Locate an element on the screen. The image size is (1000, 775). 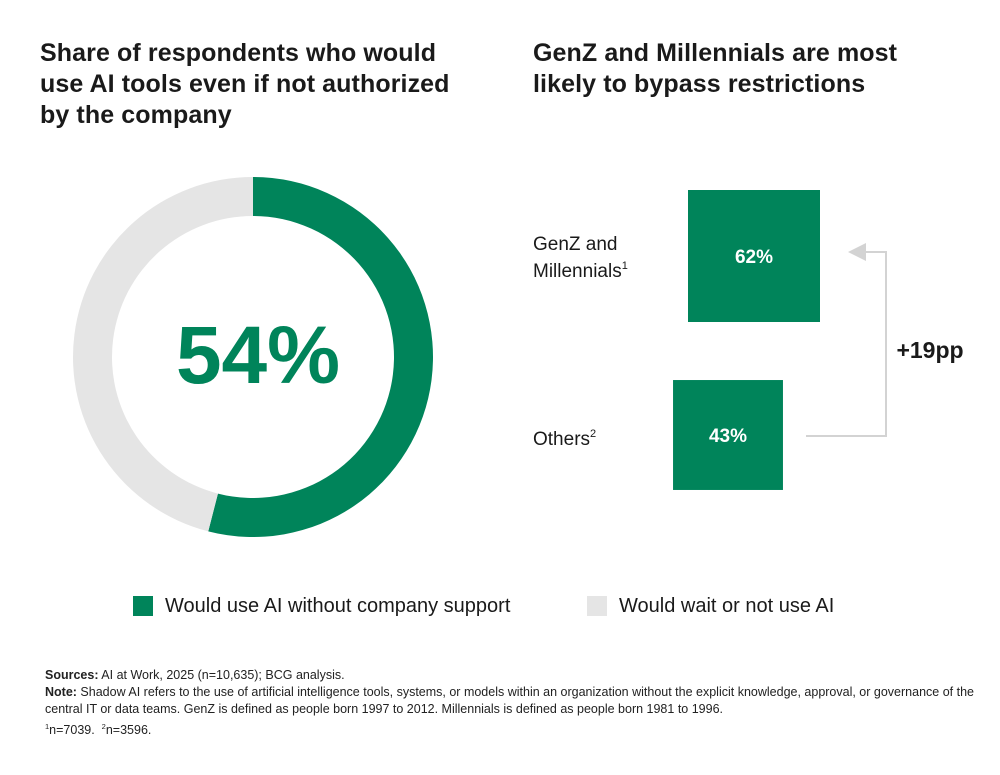
legend-swatch-green is located at coordinates (143, 606).